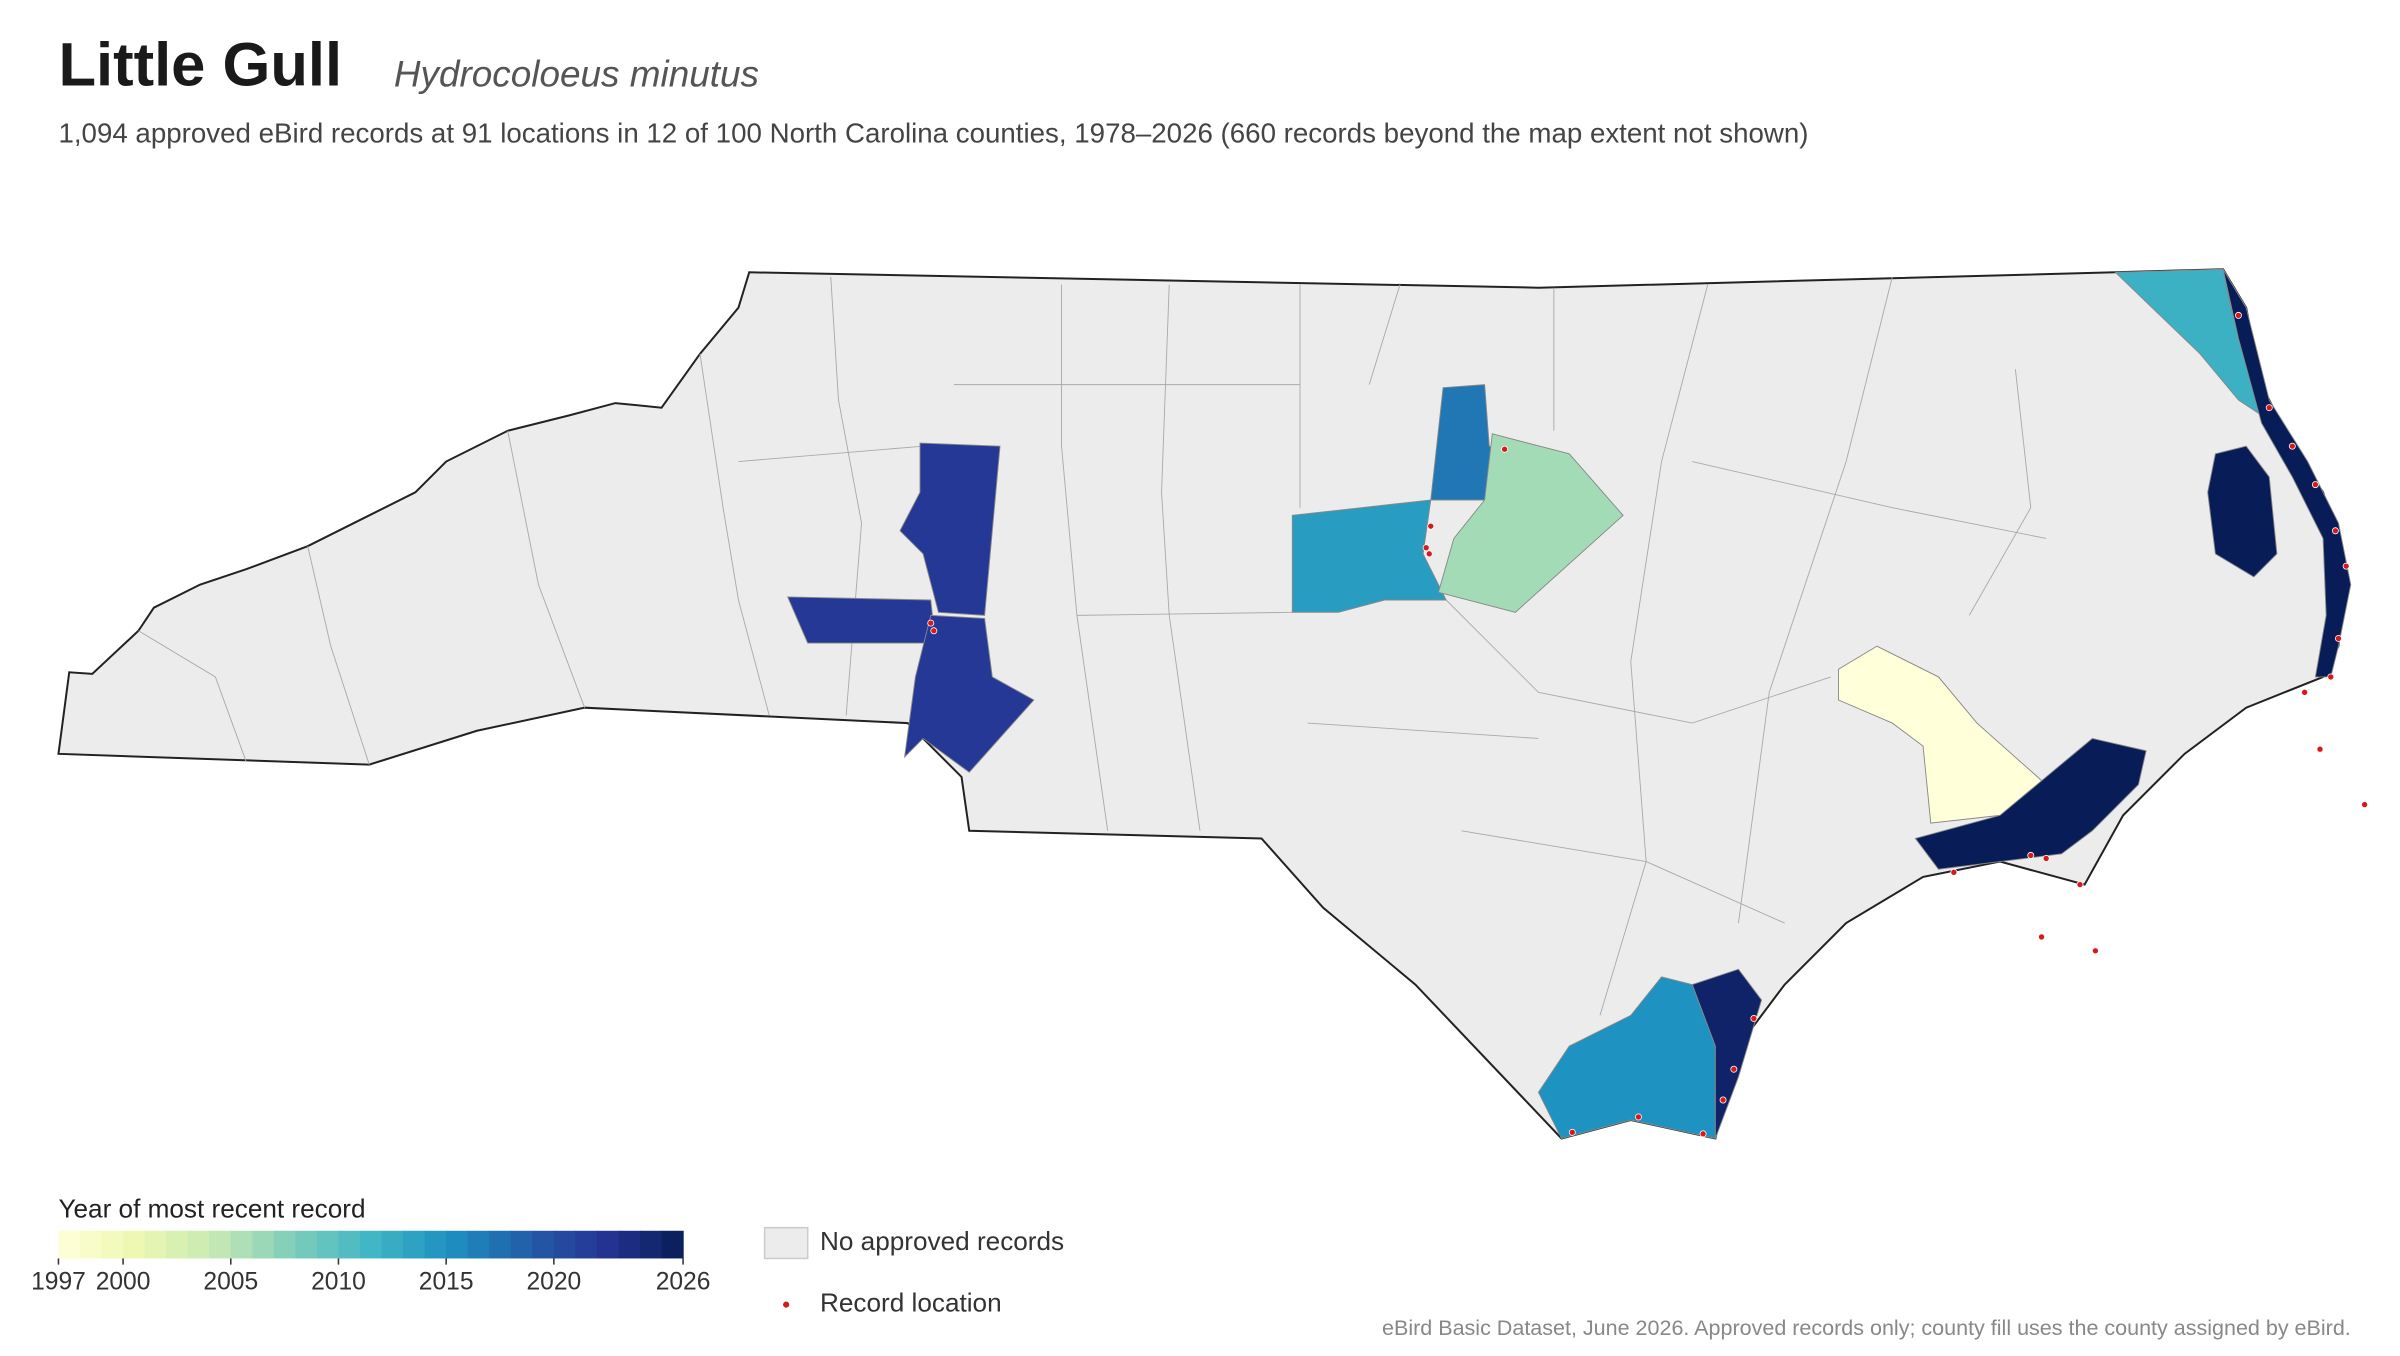 This screenshot has height=1356, width=2400. Describe the element at coordinates (338, 1282) in the screenshot. I see `colorbar-tick-label: 2010` at that location.